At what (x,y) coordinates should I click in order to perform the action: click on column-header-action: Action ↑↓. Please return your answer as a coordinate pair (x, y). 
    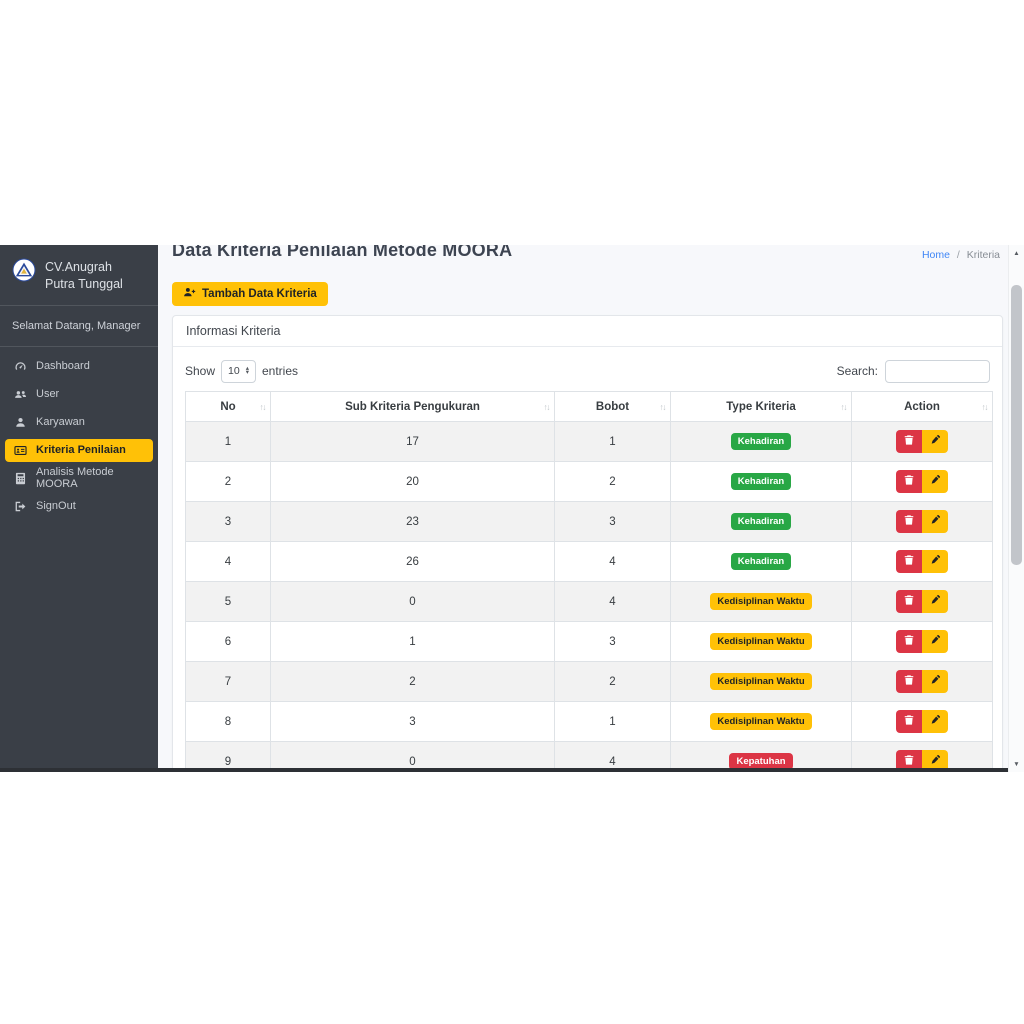
    Looking at the image, I should click on (922, 406).